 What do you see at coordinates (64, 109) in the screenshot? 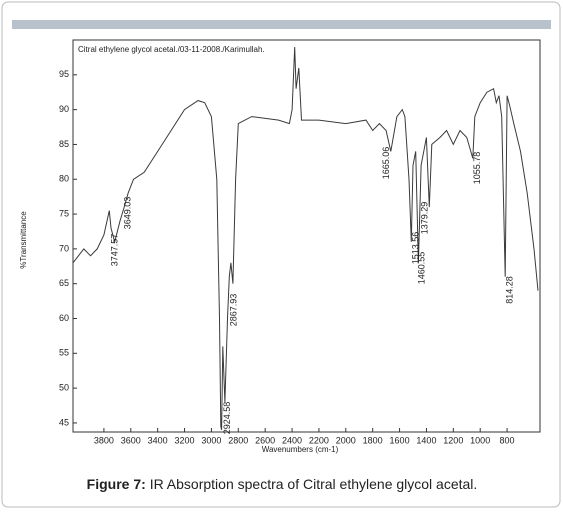
I see `y-tick-label: 90` at bounding box center [64, 109].